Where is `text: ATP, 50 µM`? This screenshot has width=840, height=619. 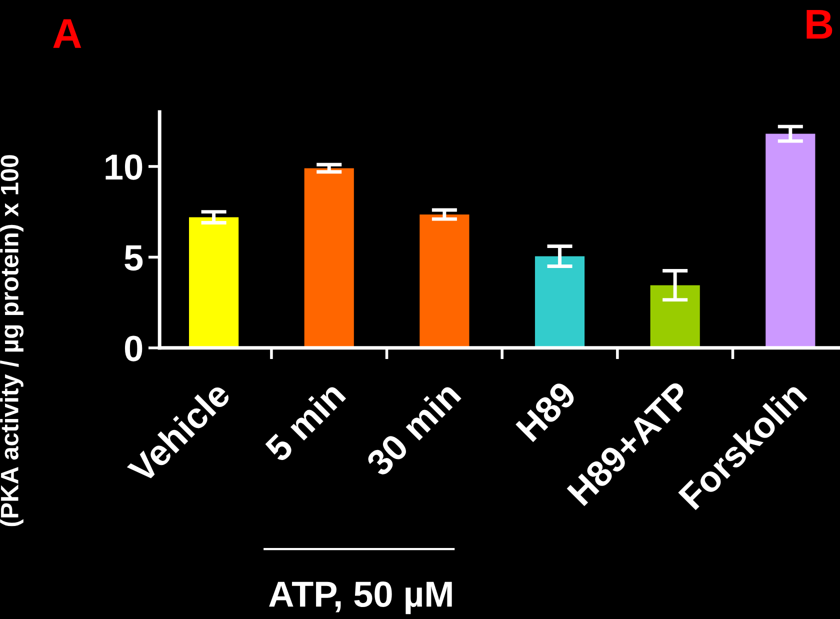
text: ATP, 50 µM is located at coordinates (360, 597).